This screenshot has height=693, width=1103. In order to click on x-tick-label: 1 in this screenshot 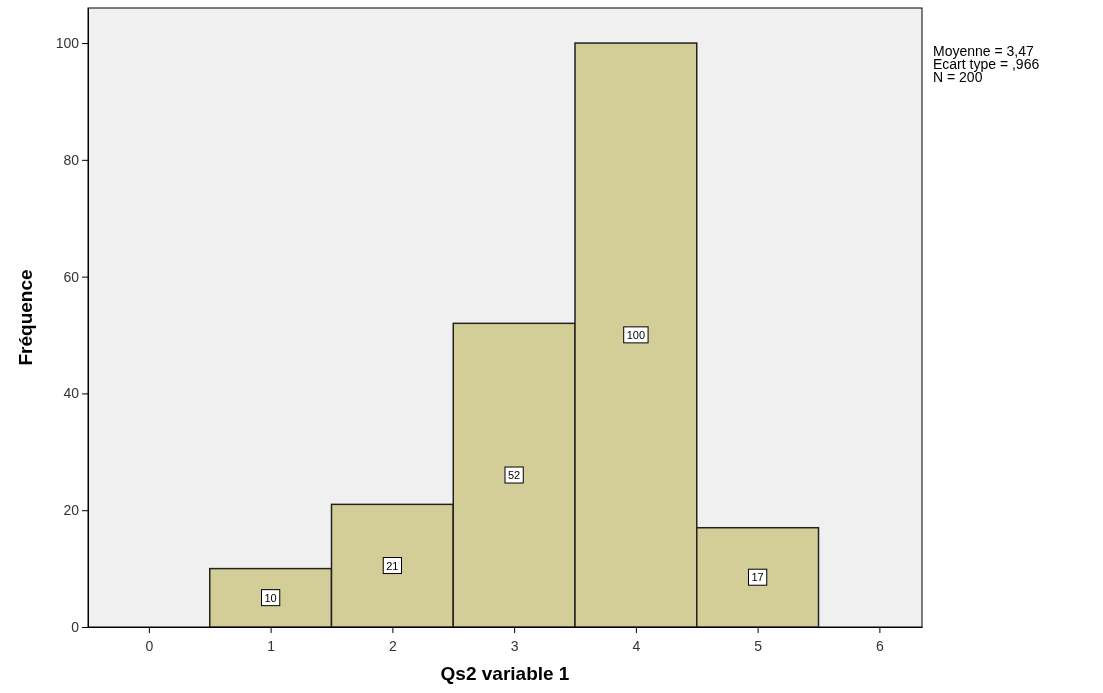, I will do `click(271, 646)`.